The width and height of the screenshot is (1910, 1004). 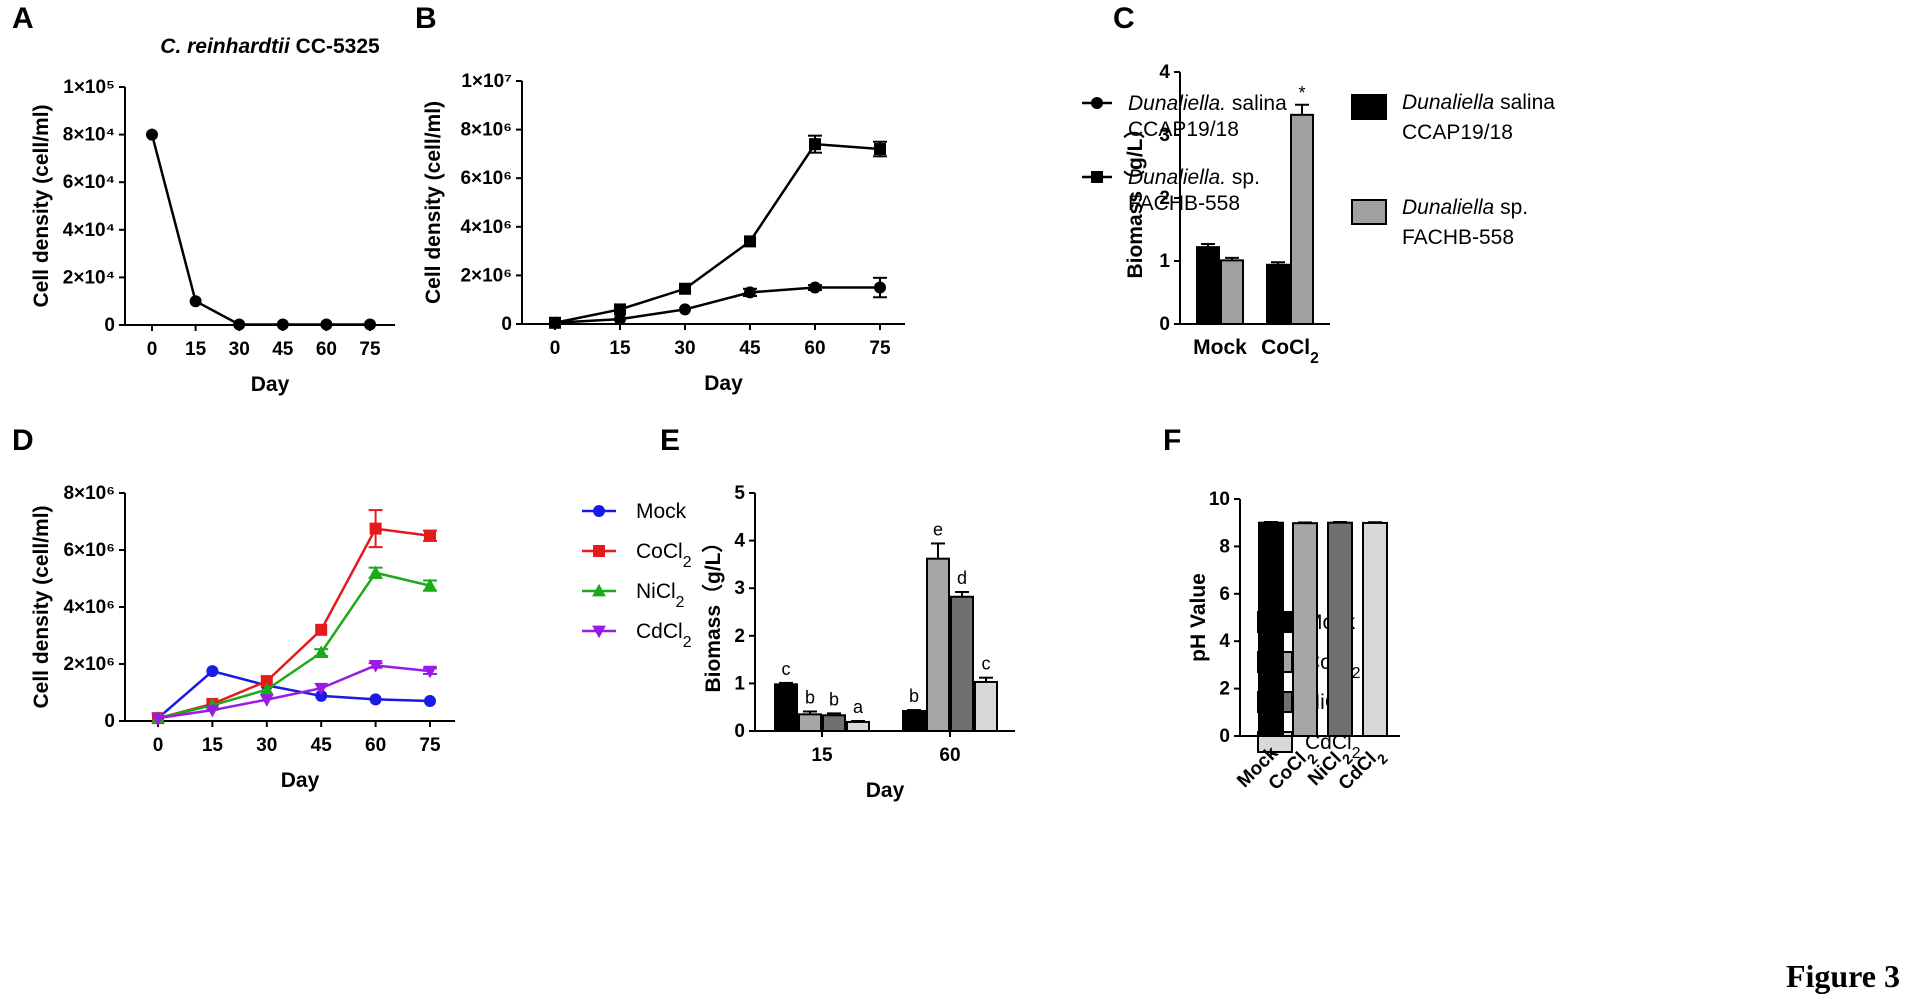 What do you see at coordinates (1164, 261) in the screenshot?
I see `y-tick-label: 1` at bounding box center [1164, 261].